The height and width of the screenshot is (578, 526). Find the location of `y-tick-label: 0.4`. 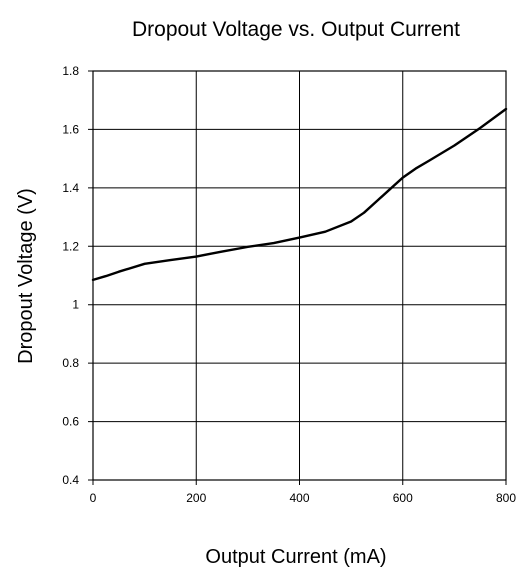

y-tick-label: 0.4 is located at coordinates (70, 480).